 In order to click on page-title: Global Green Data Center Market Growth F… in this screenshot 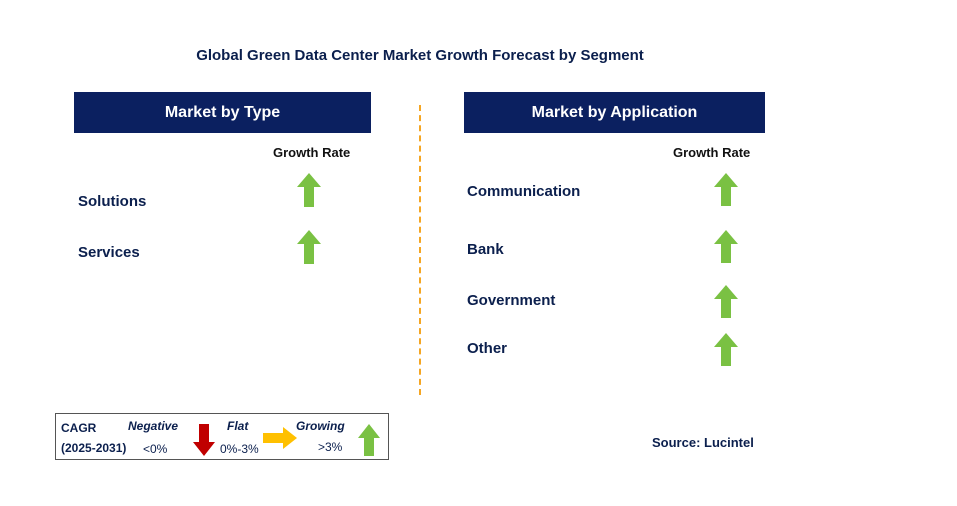, I will do `click(420, 55)`.